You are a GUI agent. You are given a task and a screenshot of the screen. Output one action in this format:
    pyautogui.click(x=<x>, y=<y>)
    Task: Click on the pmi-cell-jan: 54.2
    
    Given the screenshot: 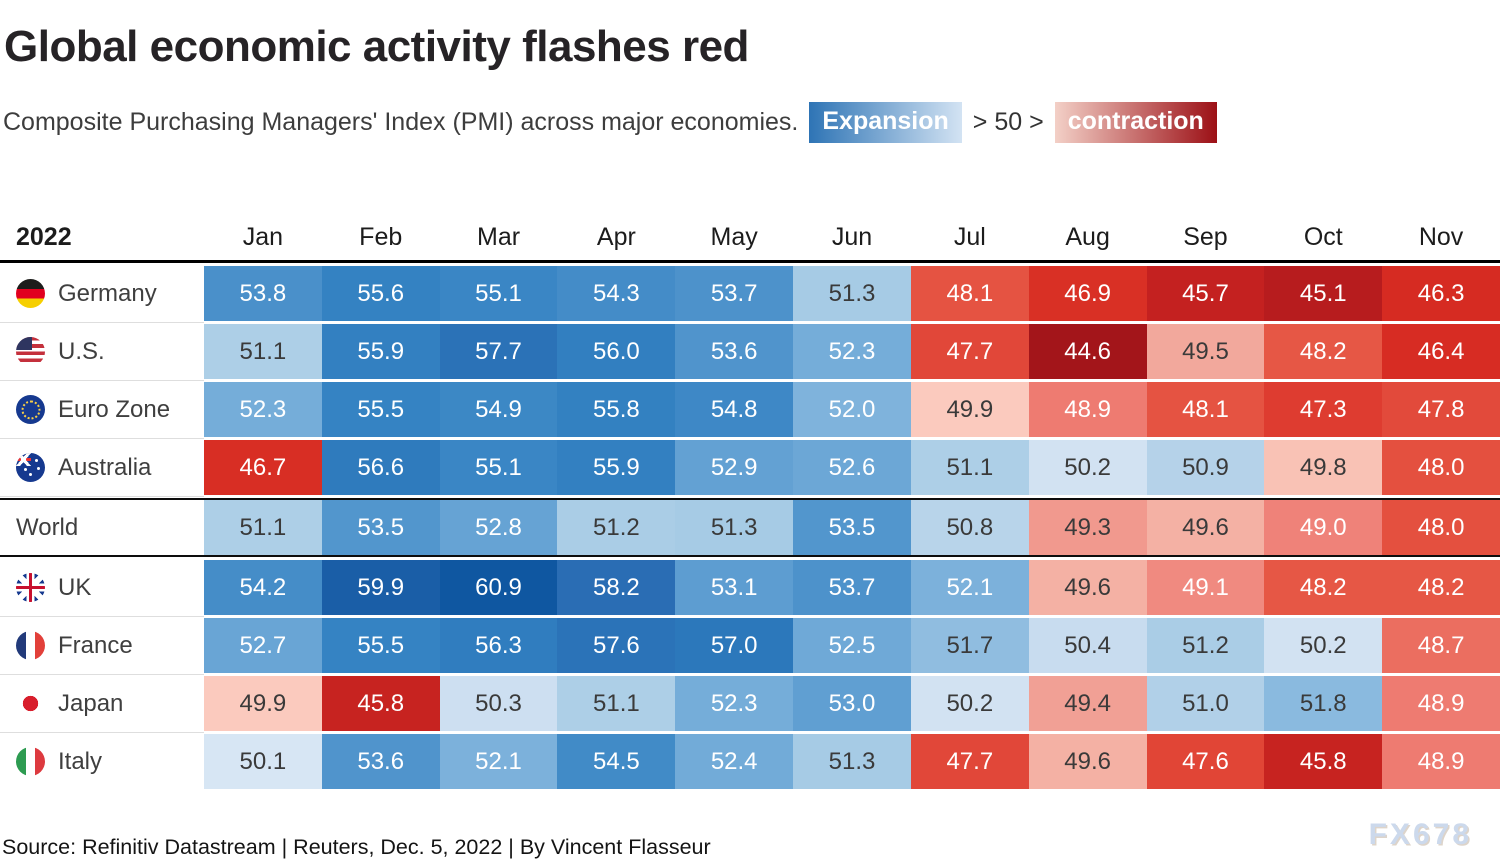 What is the action you would take?
    pyautogui.click(x=263, y=587)
    